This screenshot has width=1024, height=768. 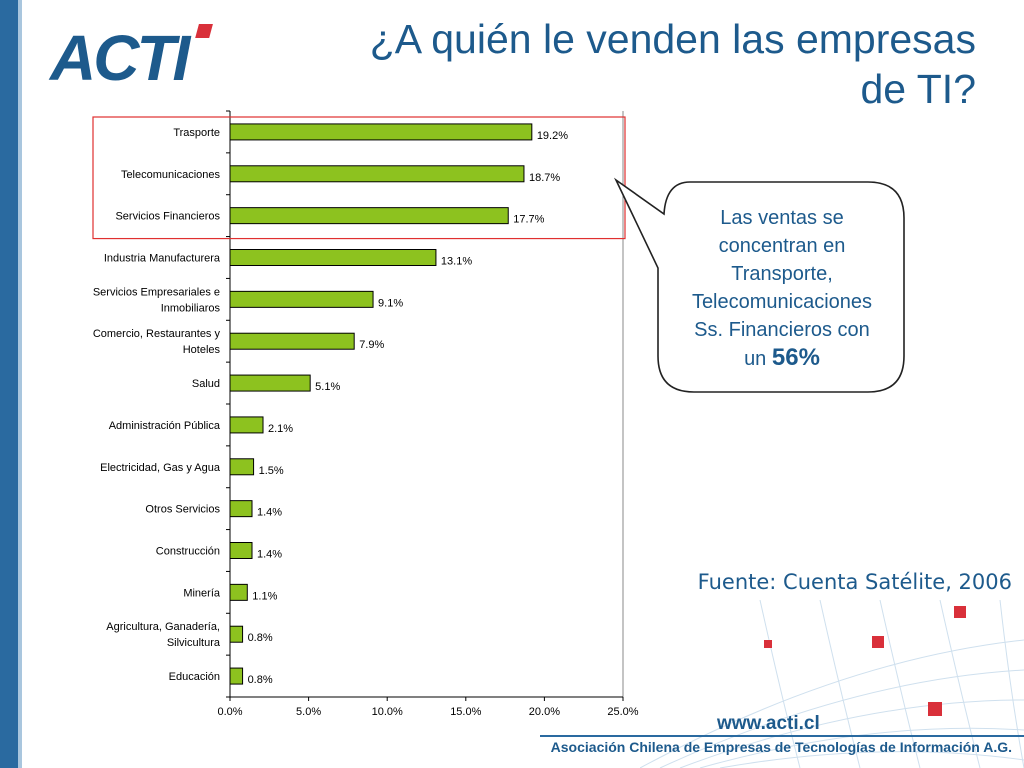 I want to click on page-title: ¿A quién le venden las empresas de TI?, so click(x=626, y=64).